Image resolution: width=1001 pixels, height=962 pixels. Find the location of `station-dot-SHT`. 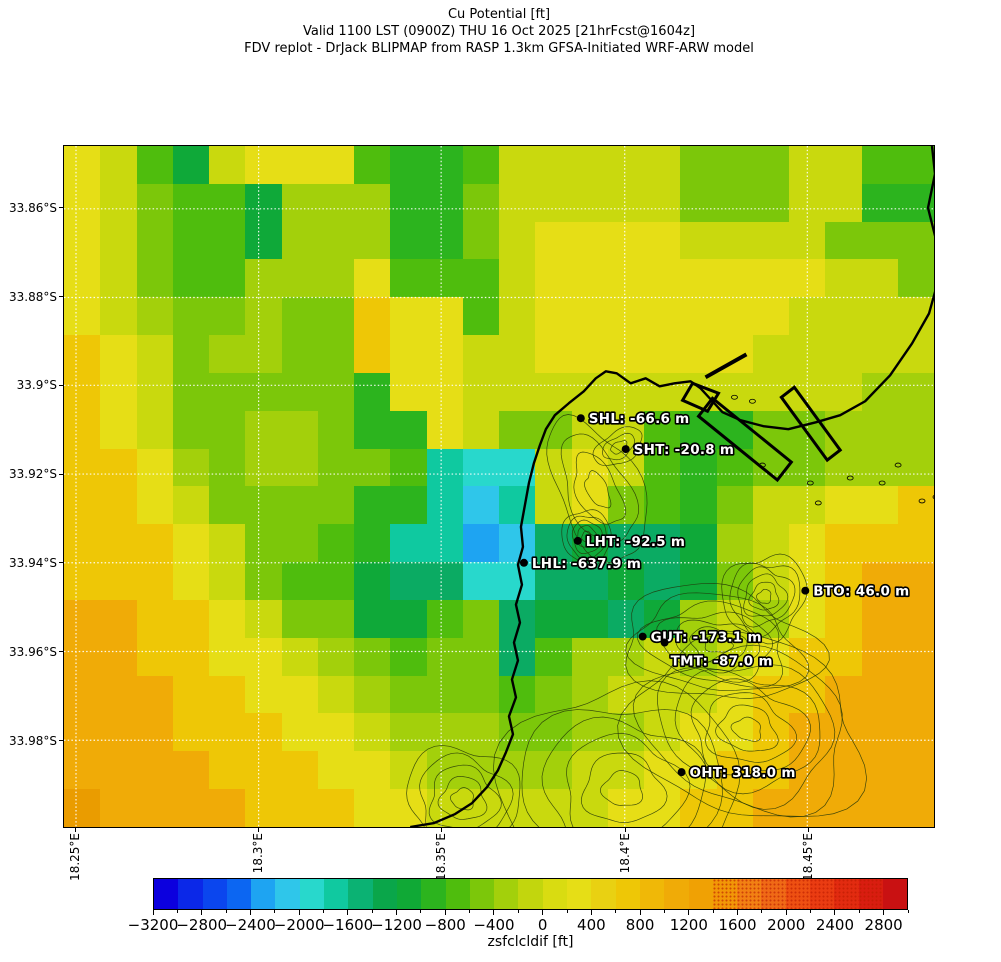

station-dot-SHT is located at coordinates (625, 449).